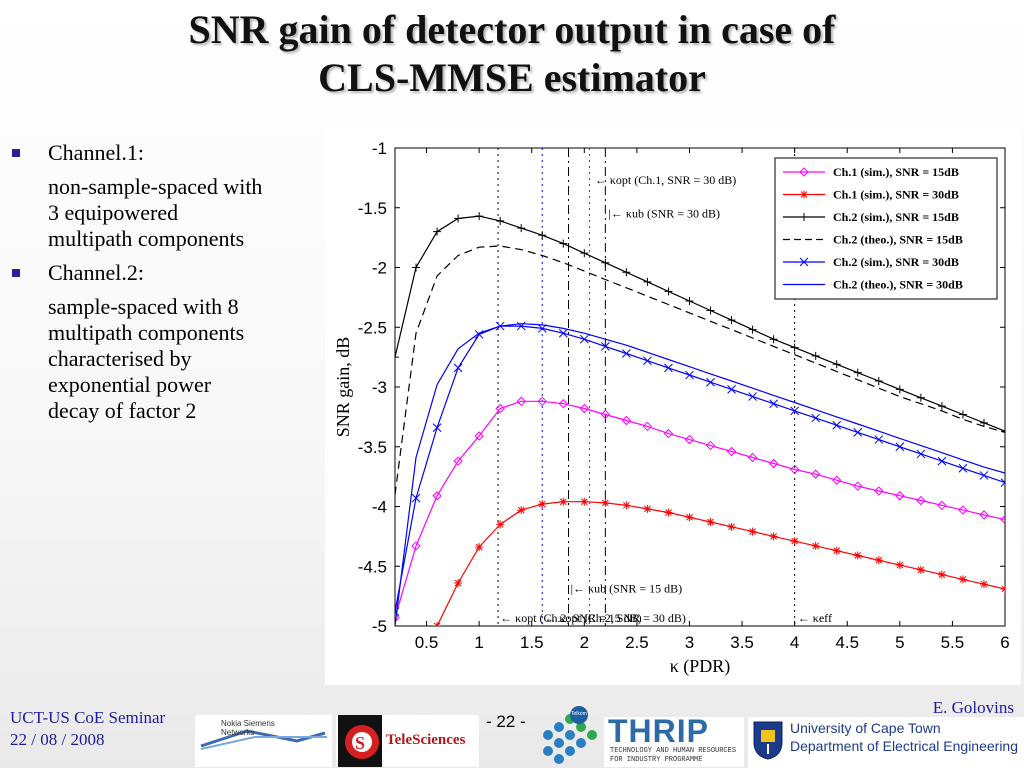 This screenshot has width=1024, height=772. Describe the element at coordinates (719, 561) in the screenshot. I see `series-group` at that location.